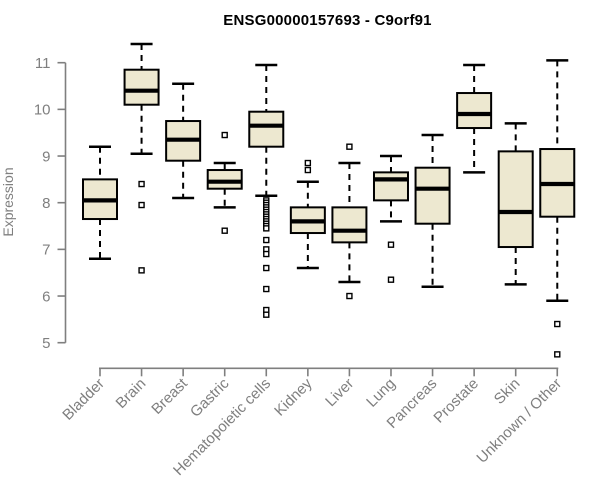 The height and width of the screenshot is (500, 600). Describe the element at coordinates (141, 158) in the screenshot. I see `box-group-brain` at that location.